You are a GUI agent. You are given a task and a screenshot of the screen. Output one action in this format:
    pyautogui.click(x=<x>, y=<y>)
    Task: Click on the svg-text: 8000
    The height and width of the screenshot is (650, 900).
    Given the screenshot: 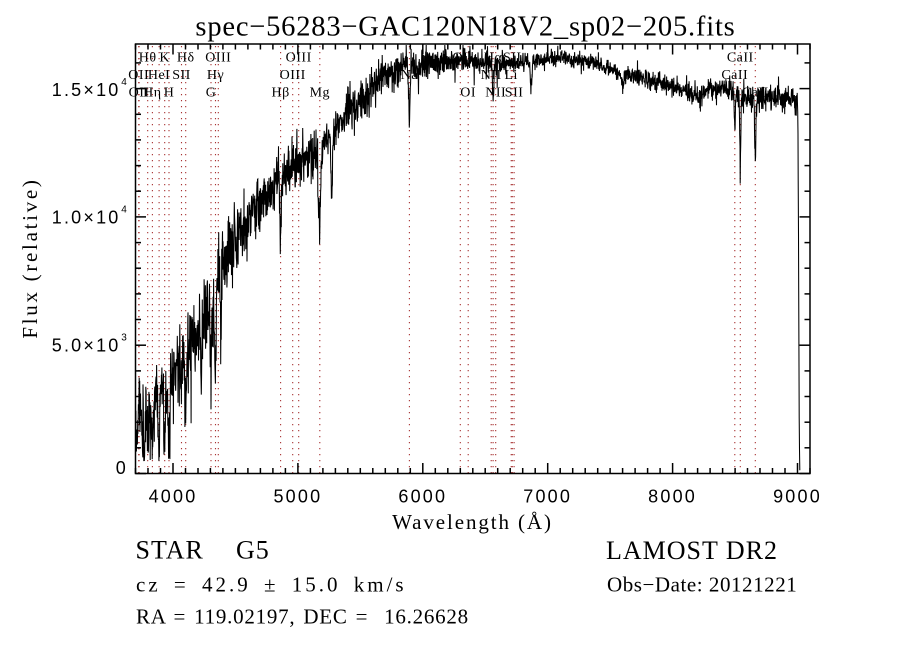 What is the action you would take?
    pyautogui.click(x=672, y=497)
    